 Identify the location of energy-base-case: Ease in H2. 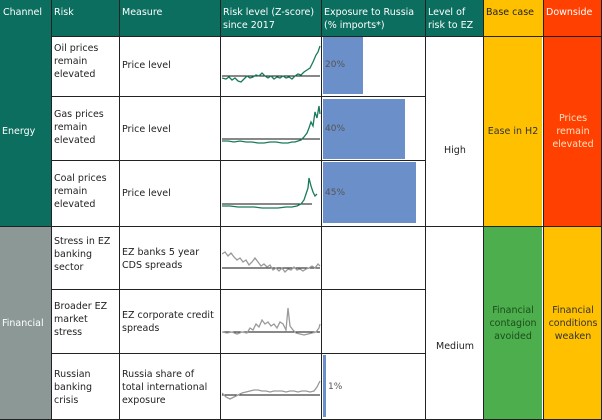
(513, 131).